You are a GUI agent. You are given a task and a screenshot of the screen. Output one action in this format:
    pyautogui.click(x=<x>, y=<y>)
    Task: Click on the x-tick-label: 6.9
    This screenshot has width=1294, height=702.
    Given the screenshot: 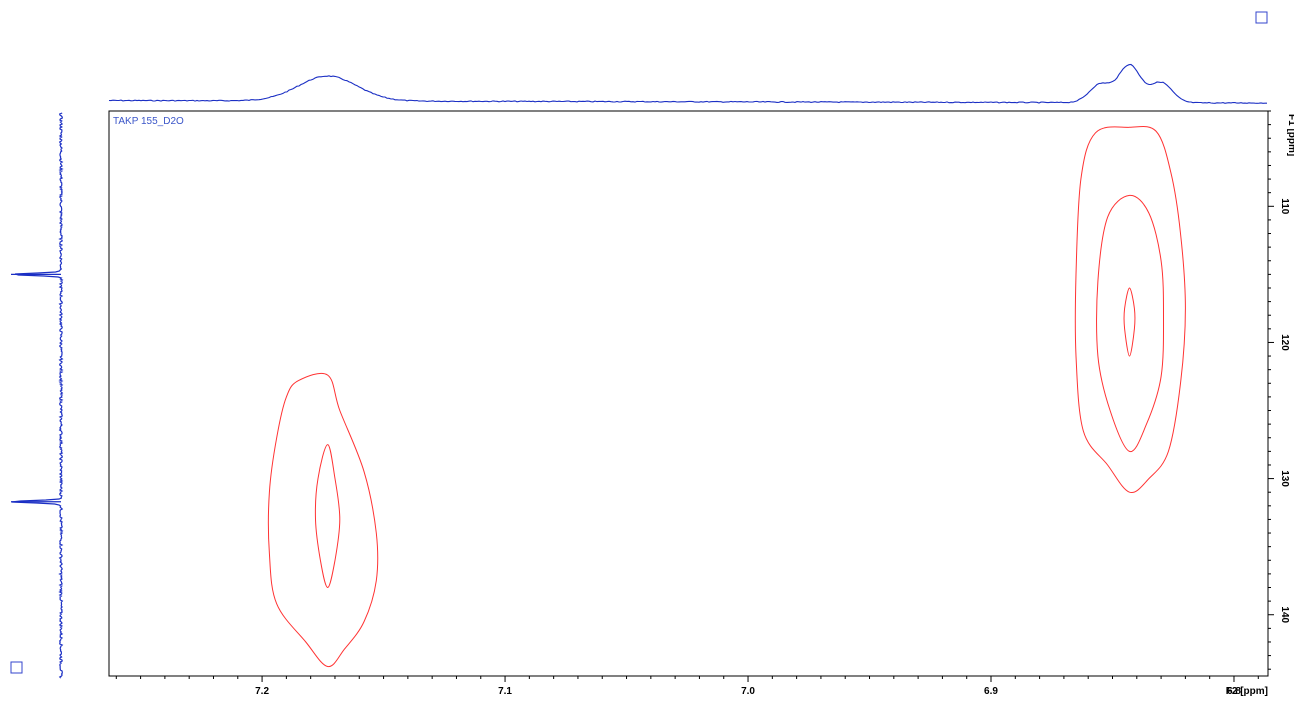 What is the action you would take?
    pyautogui.click(x=991, y=691)
    